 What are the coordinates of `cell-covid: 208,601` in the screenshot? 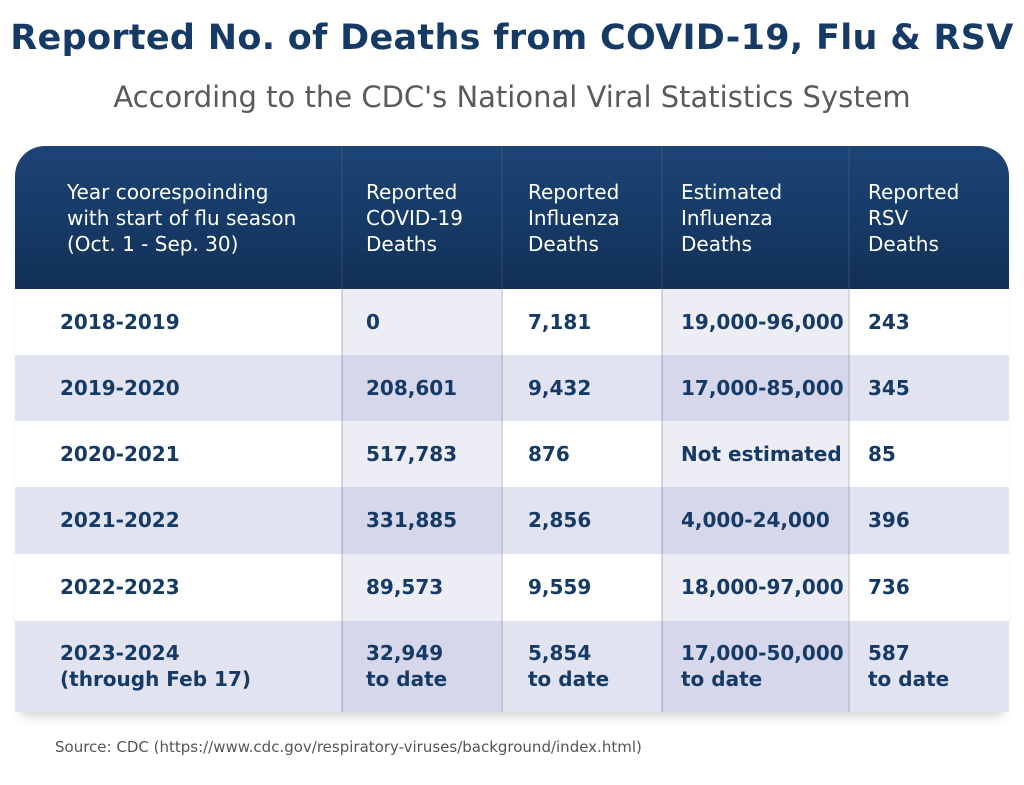 It's located at (412, 388).